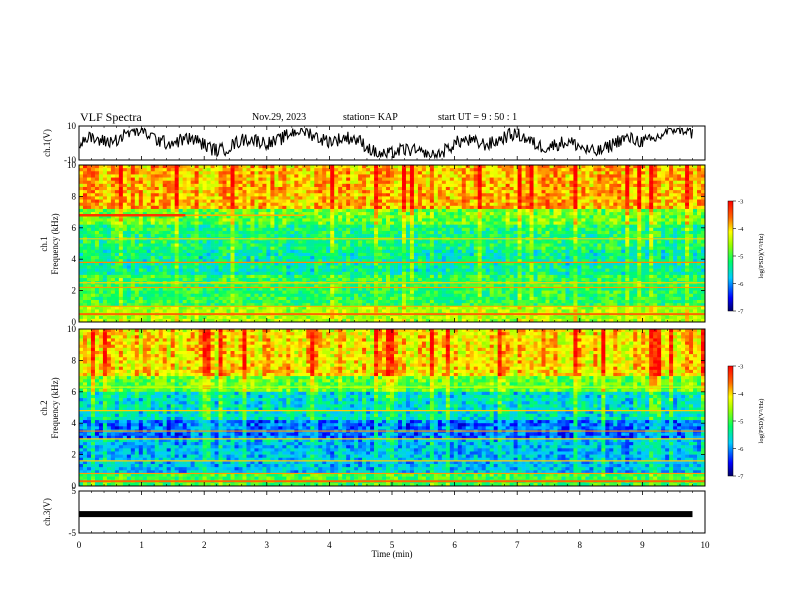  I want to click on x-tick-label: 1, so click(141, 545).